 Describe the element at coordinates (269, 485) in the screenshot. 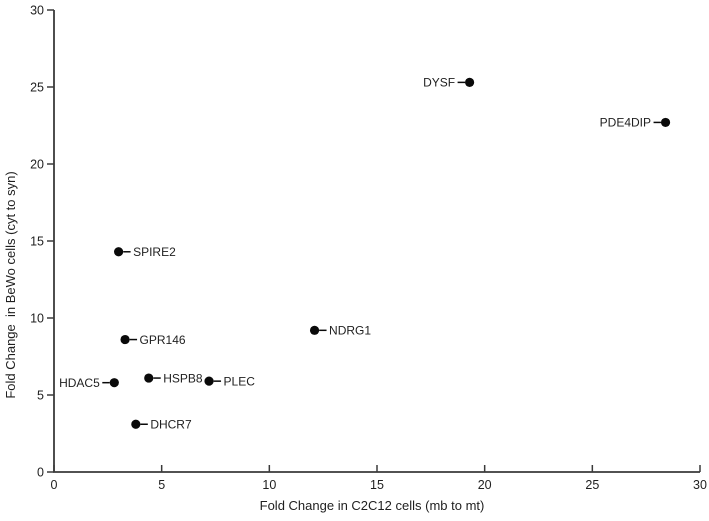

I see `x-tick-label: 10` at that location.